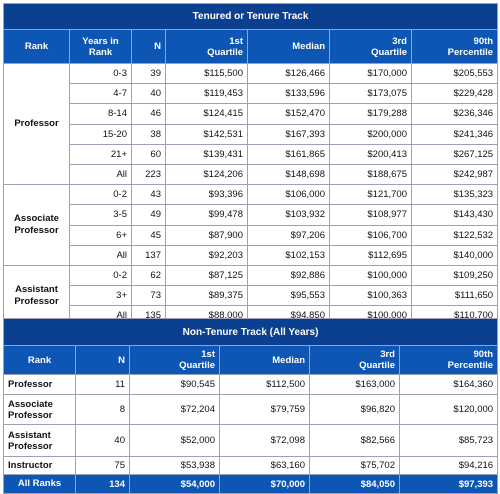 This screenshot has width=500, height=494. Describe the element at coordinates (288, 215) in the screenshot. I see `median-cell: $103,932` at that location.